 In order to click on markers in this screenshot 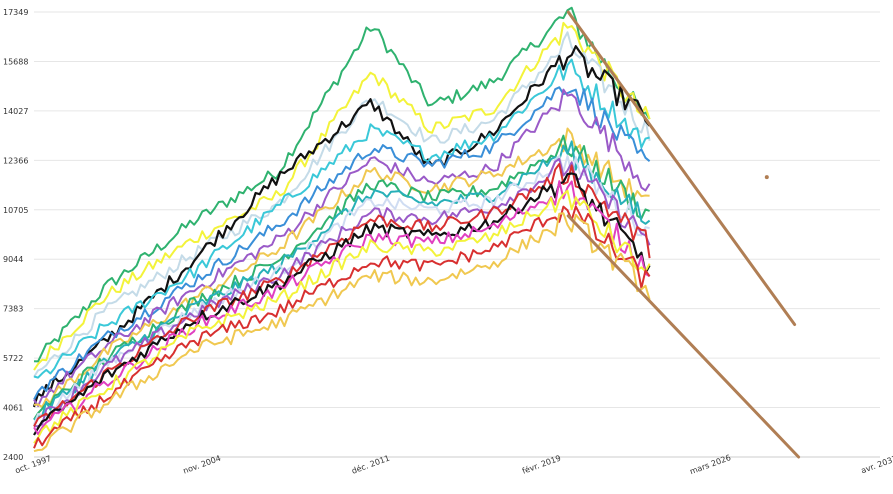, I will do `click(766, 177)`.